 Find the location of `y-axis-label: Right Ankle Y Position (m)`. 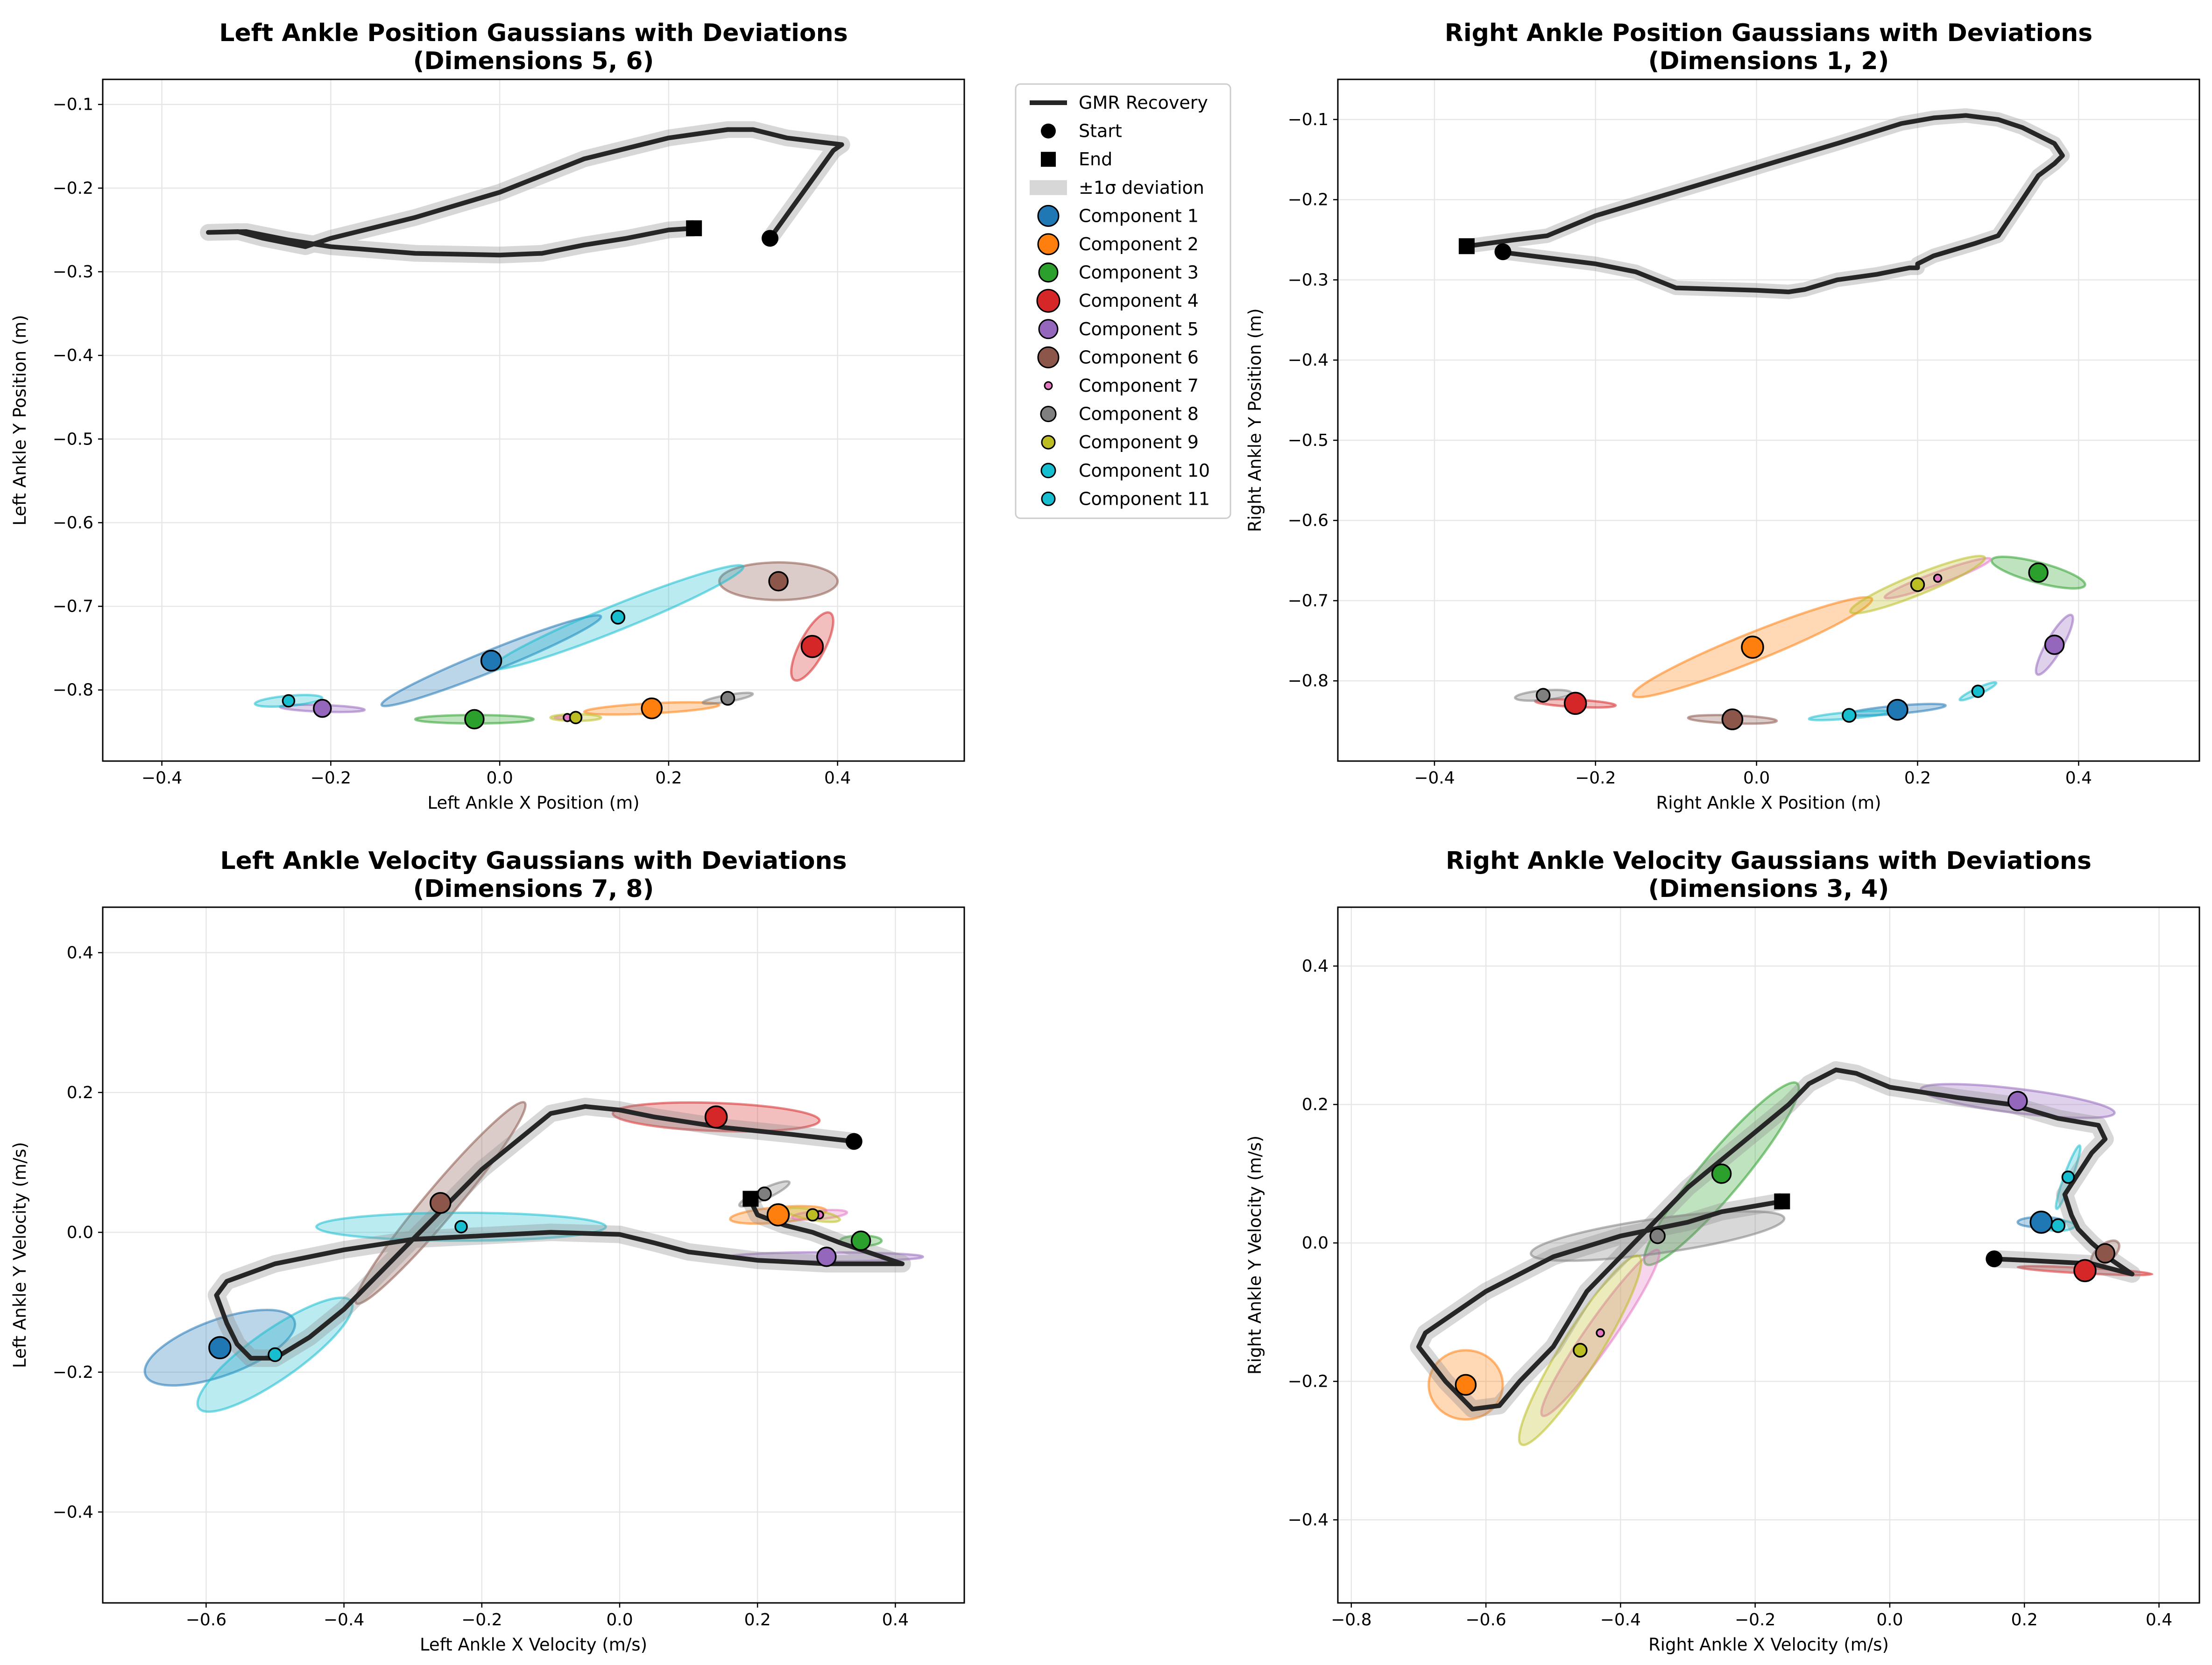

y-axis-label: Right Ankle Y Position (m) is located at coordinates (1255, 420).